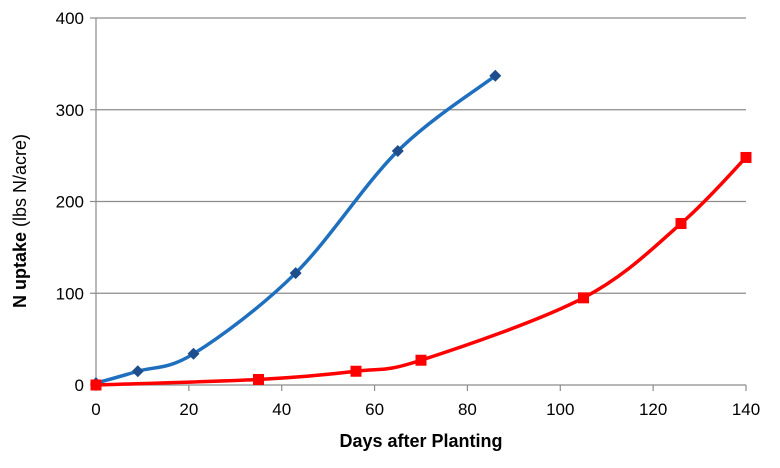 The image size is (780, 468). I want to click on y-axis-title-main: N uptake, so click(20, 270).